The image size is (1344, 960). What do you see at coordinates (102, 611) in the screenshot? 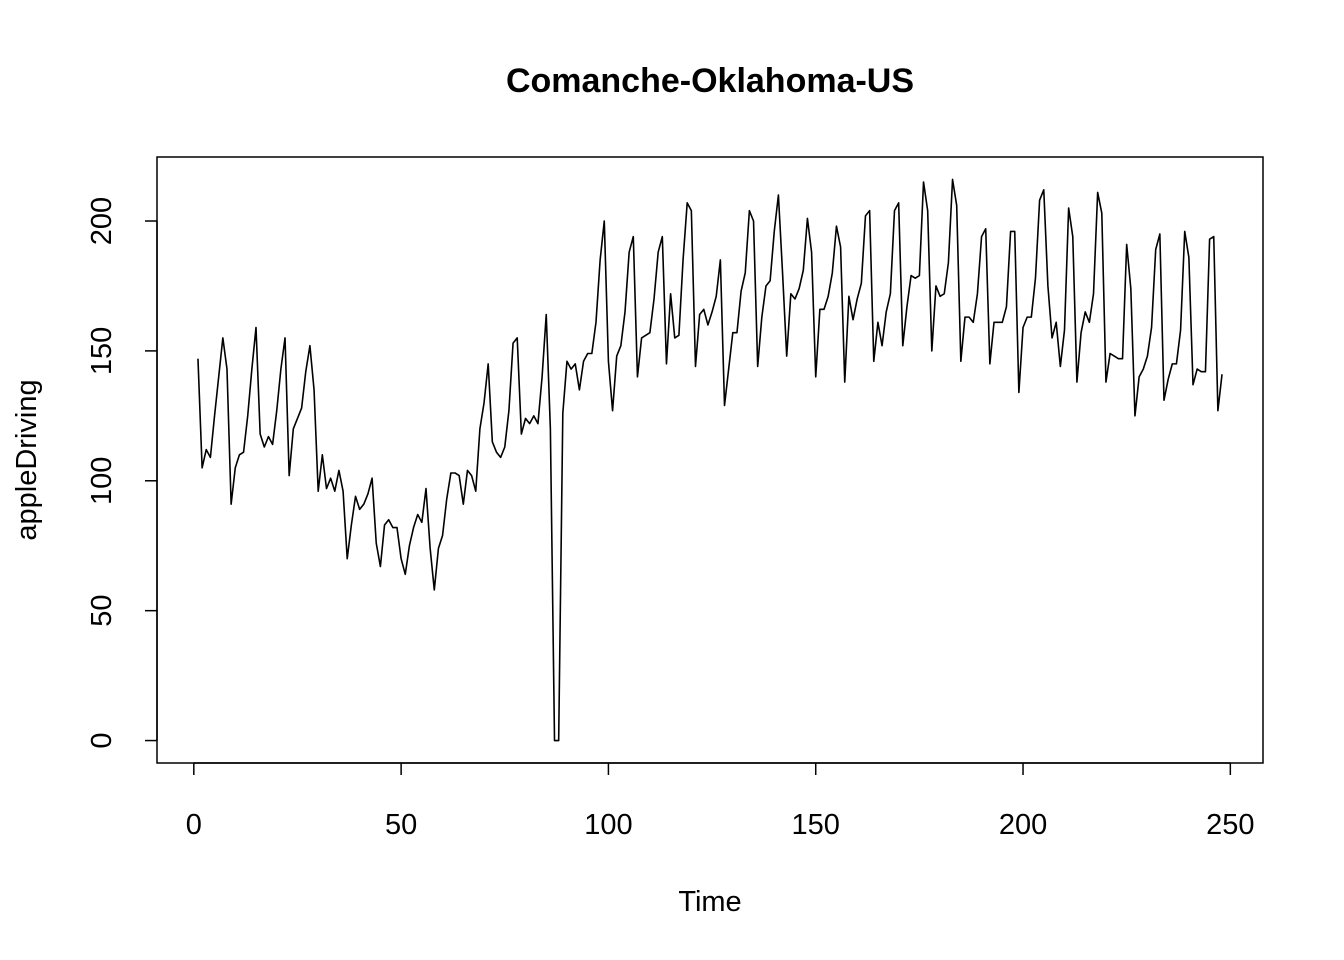
I see `y-tick-label: 50` at bounding box center [102, 611].